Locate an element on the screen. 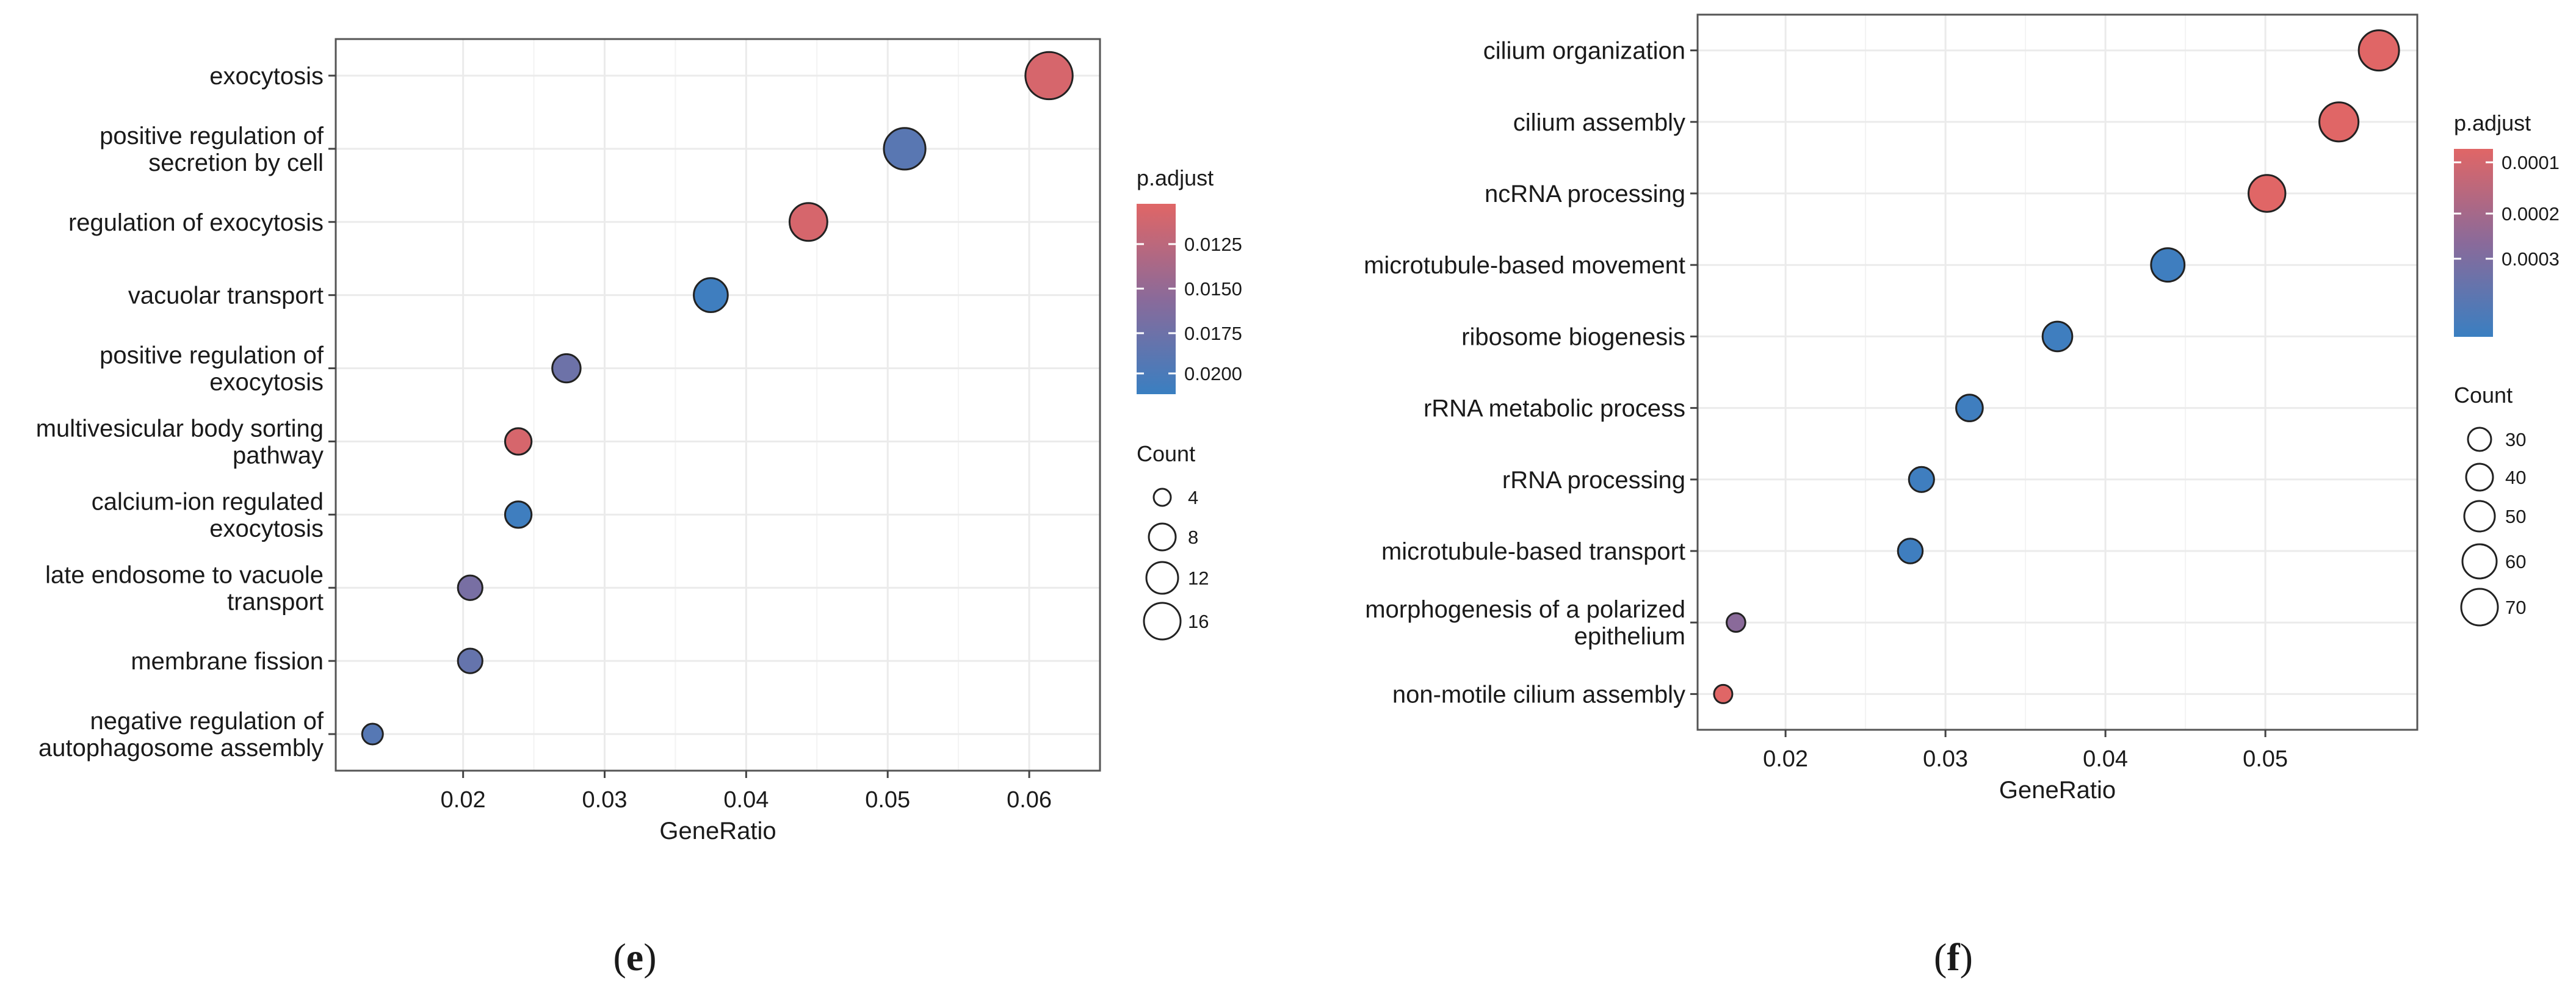 This screenshot has height=994, width=2576. y-tick-label: late endosome to vacuole is located at coordinates (184, 574).